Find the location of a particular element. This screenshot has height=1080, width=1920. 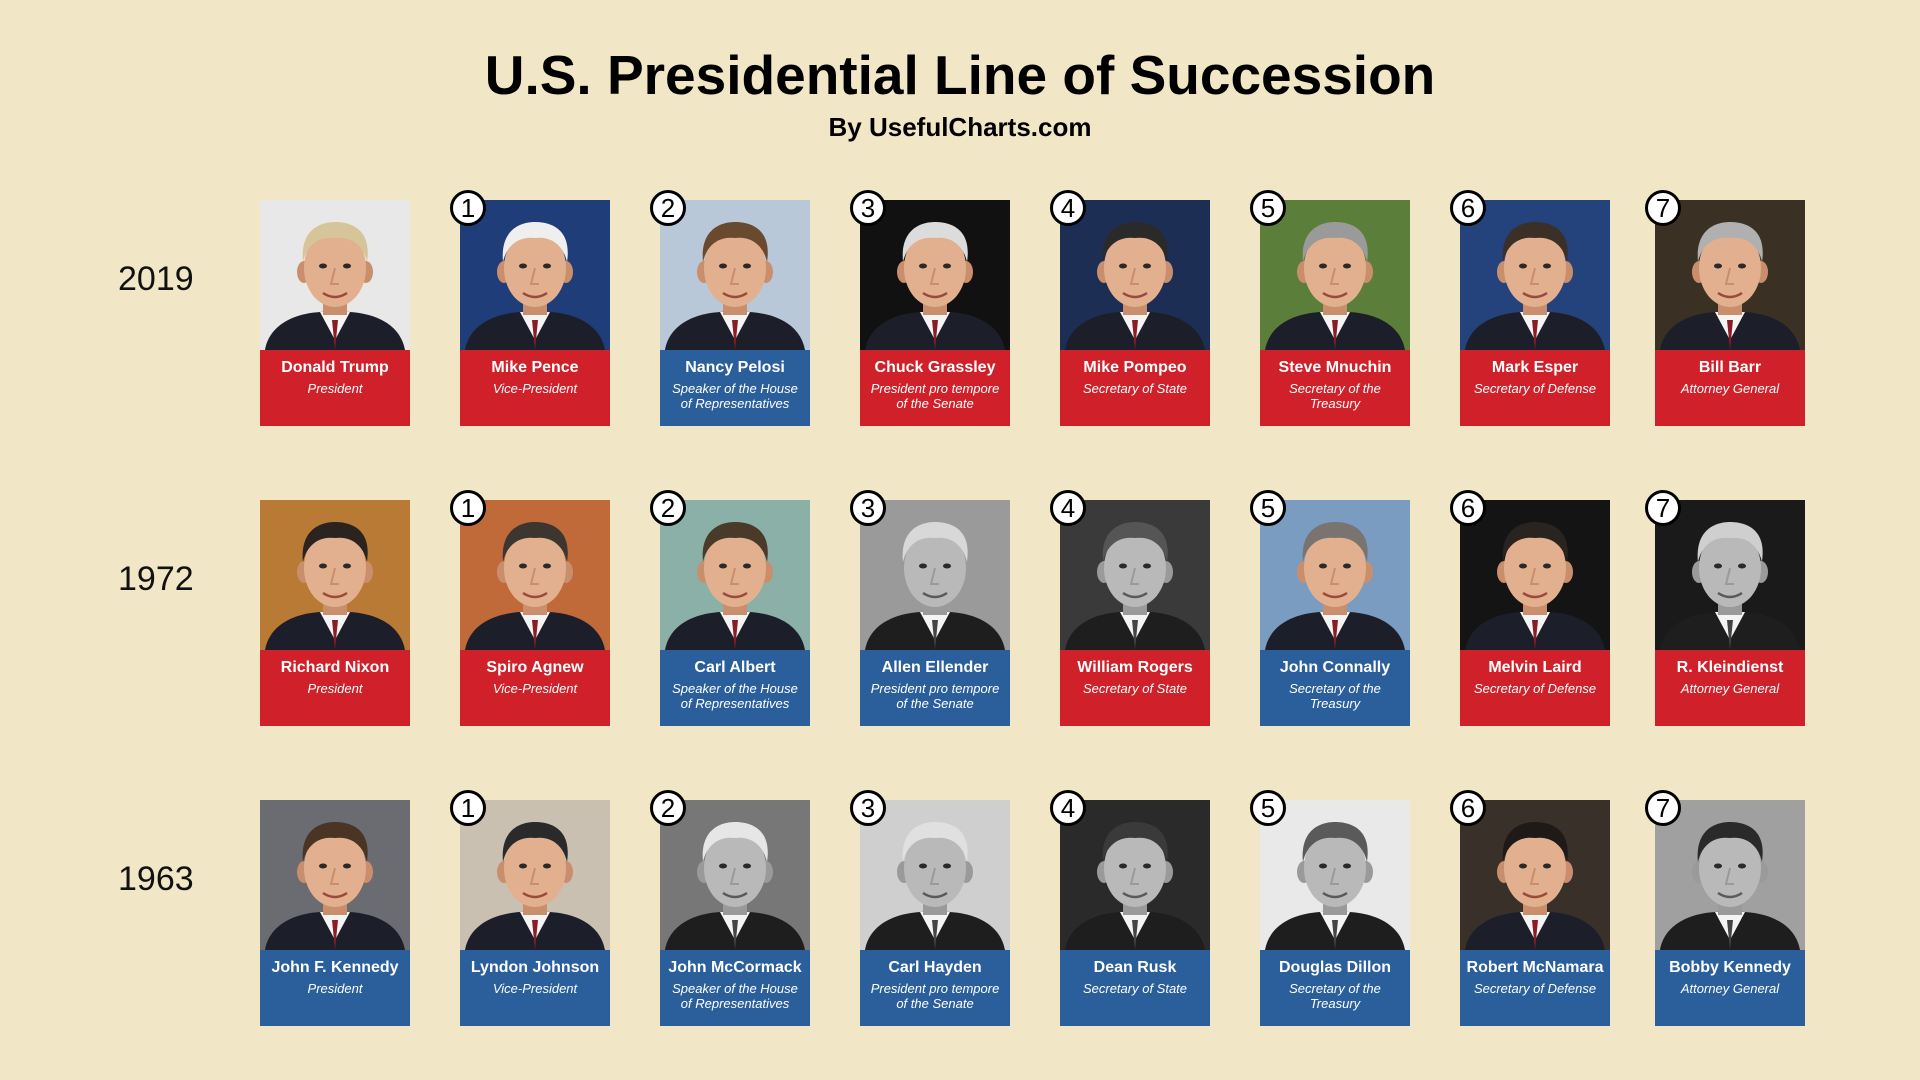

succession-rank-badge: 2 is located at coordinates (668, 808).